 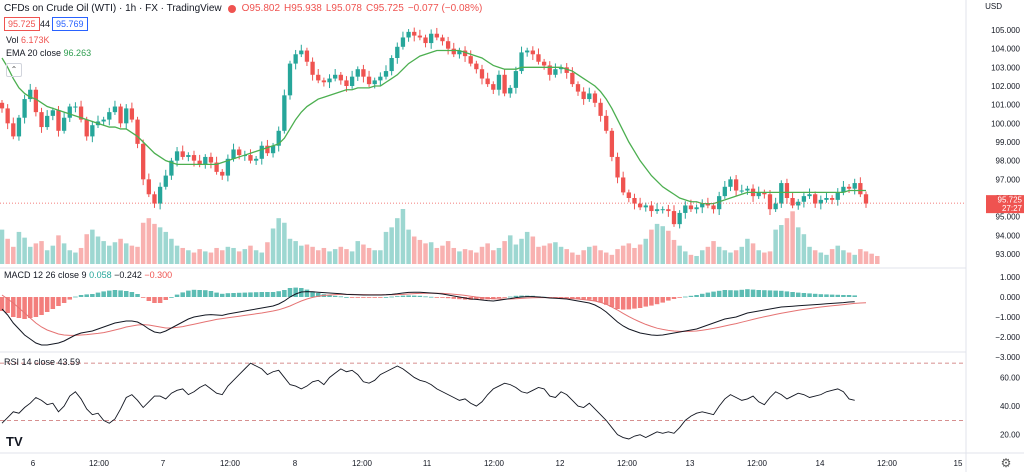 What do you see at coordinates (1008, 142) in the screenshot?
I see `price-tick-label: 99.000` at bounding box center [1008, 142].